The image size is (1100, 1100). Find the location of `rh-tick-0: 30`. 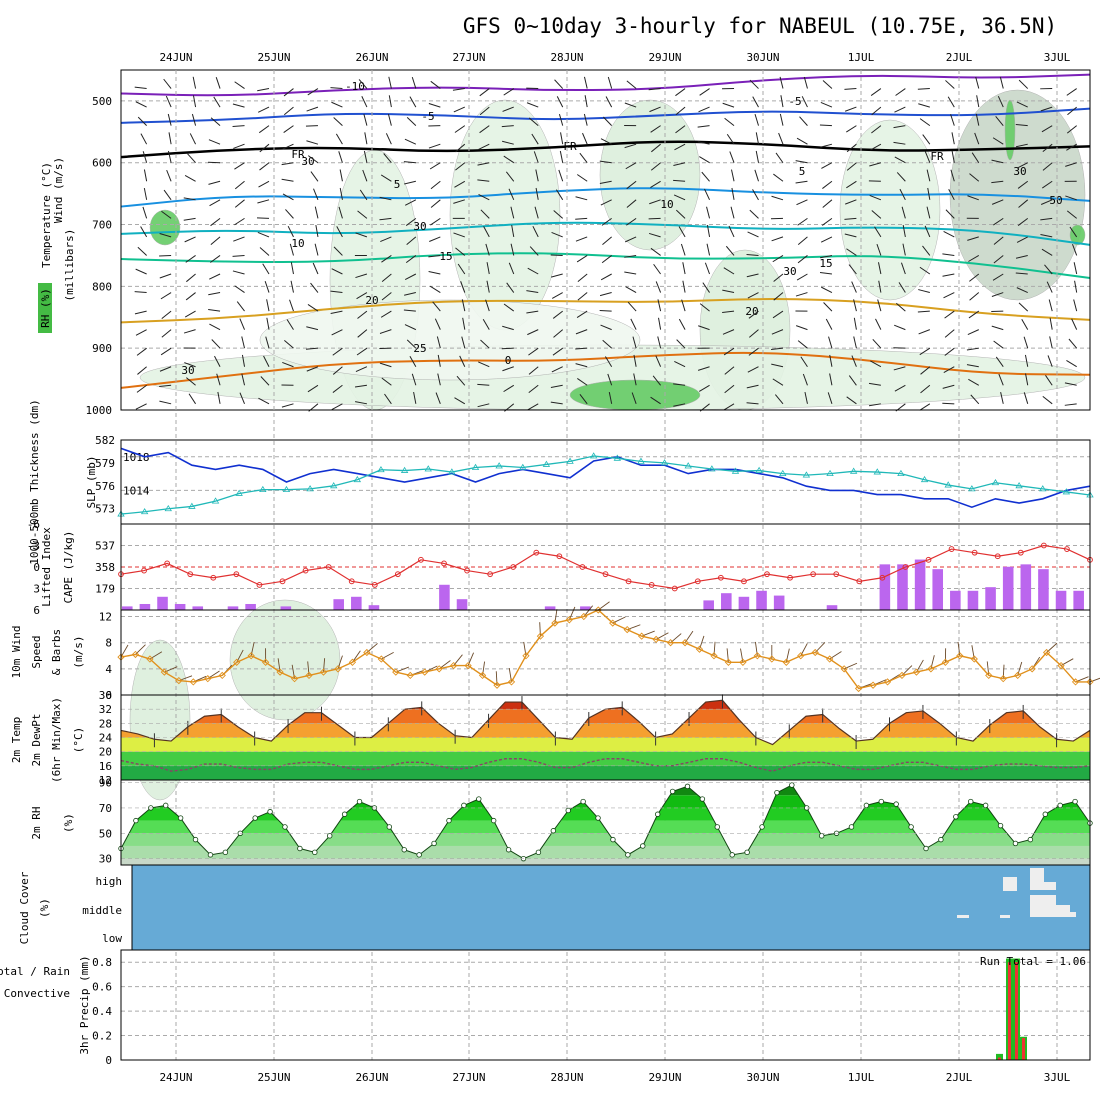

rh-tick-0: 30 is located at coordinates (105, 859).